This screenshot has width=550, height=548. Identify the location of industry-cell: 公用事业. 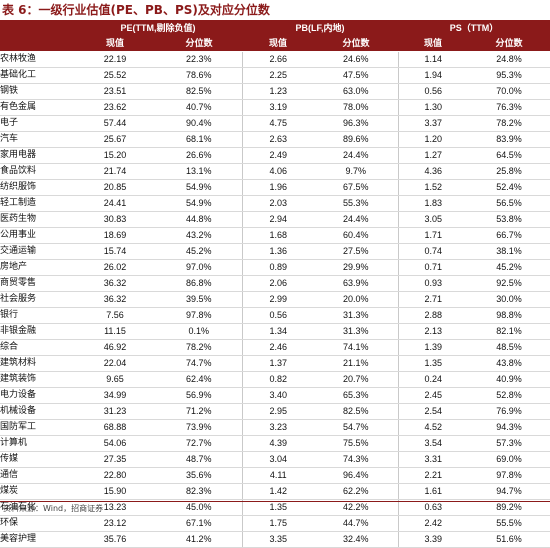
(37, 235).